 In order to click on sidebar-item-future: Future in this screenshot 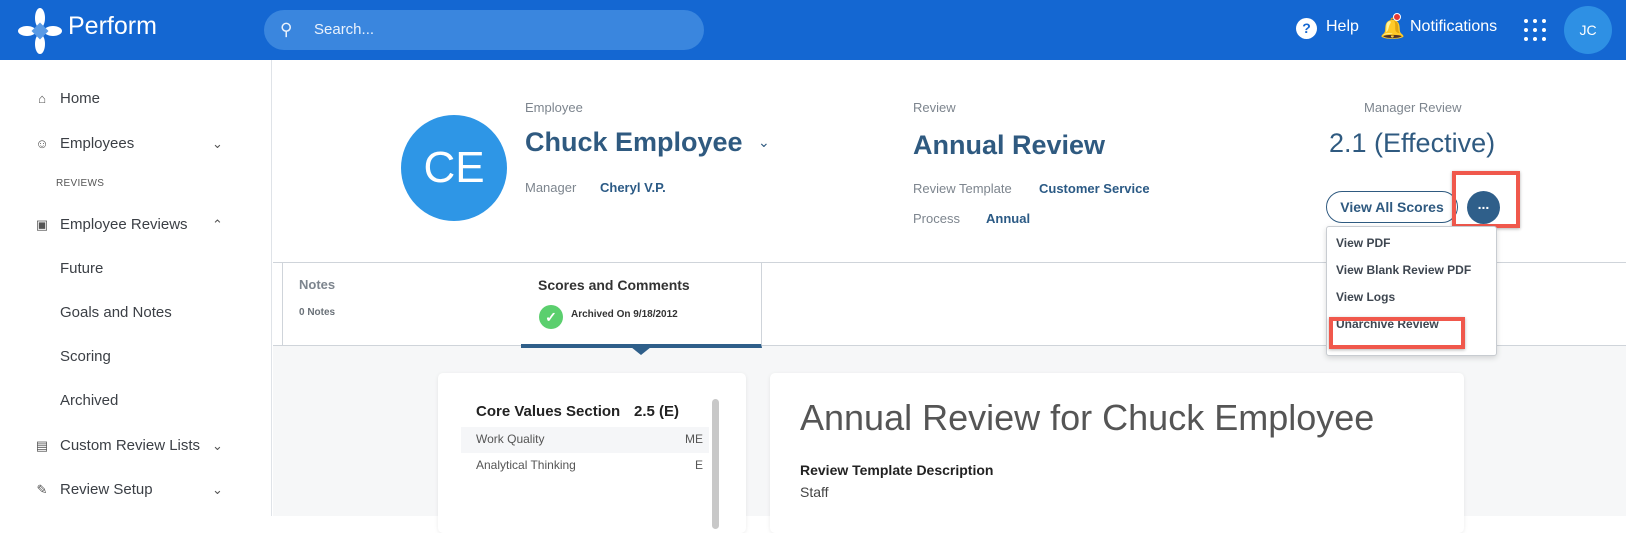, I will do `click(82, 268)`.